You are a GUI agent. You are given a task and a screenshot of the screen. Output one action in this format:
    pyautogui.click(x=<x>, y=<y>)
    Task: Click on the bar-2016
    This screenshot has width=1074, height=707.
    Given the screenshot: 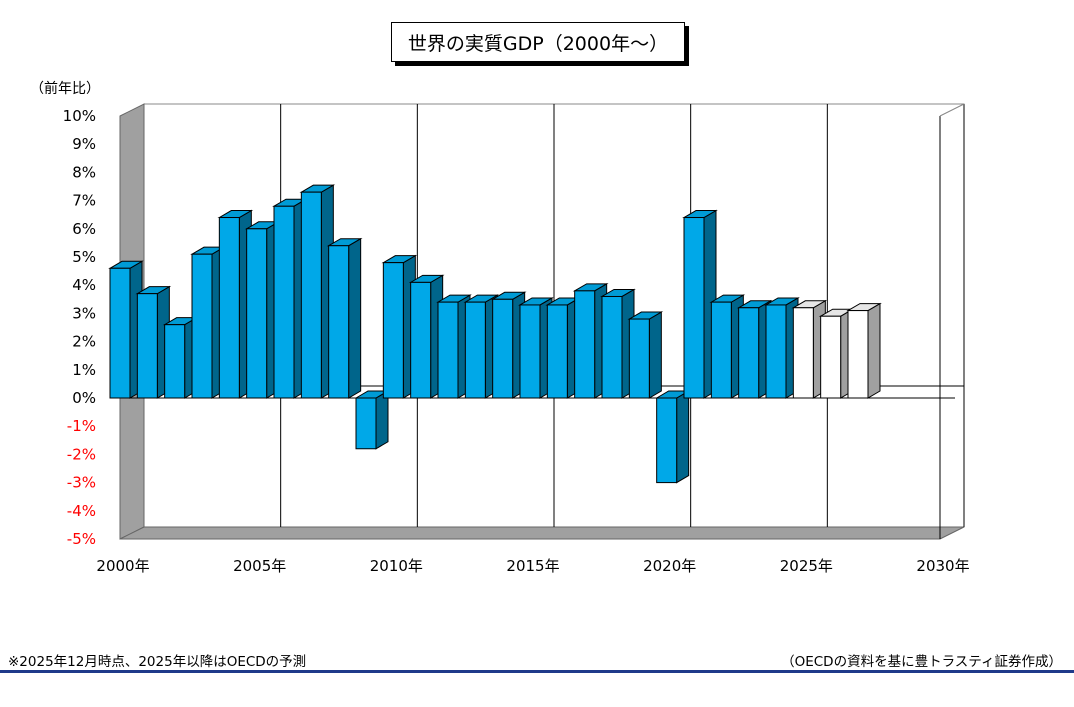 What is the action you would take?
    pyautogui.click(x=557, y=351)
    